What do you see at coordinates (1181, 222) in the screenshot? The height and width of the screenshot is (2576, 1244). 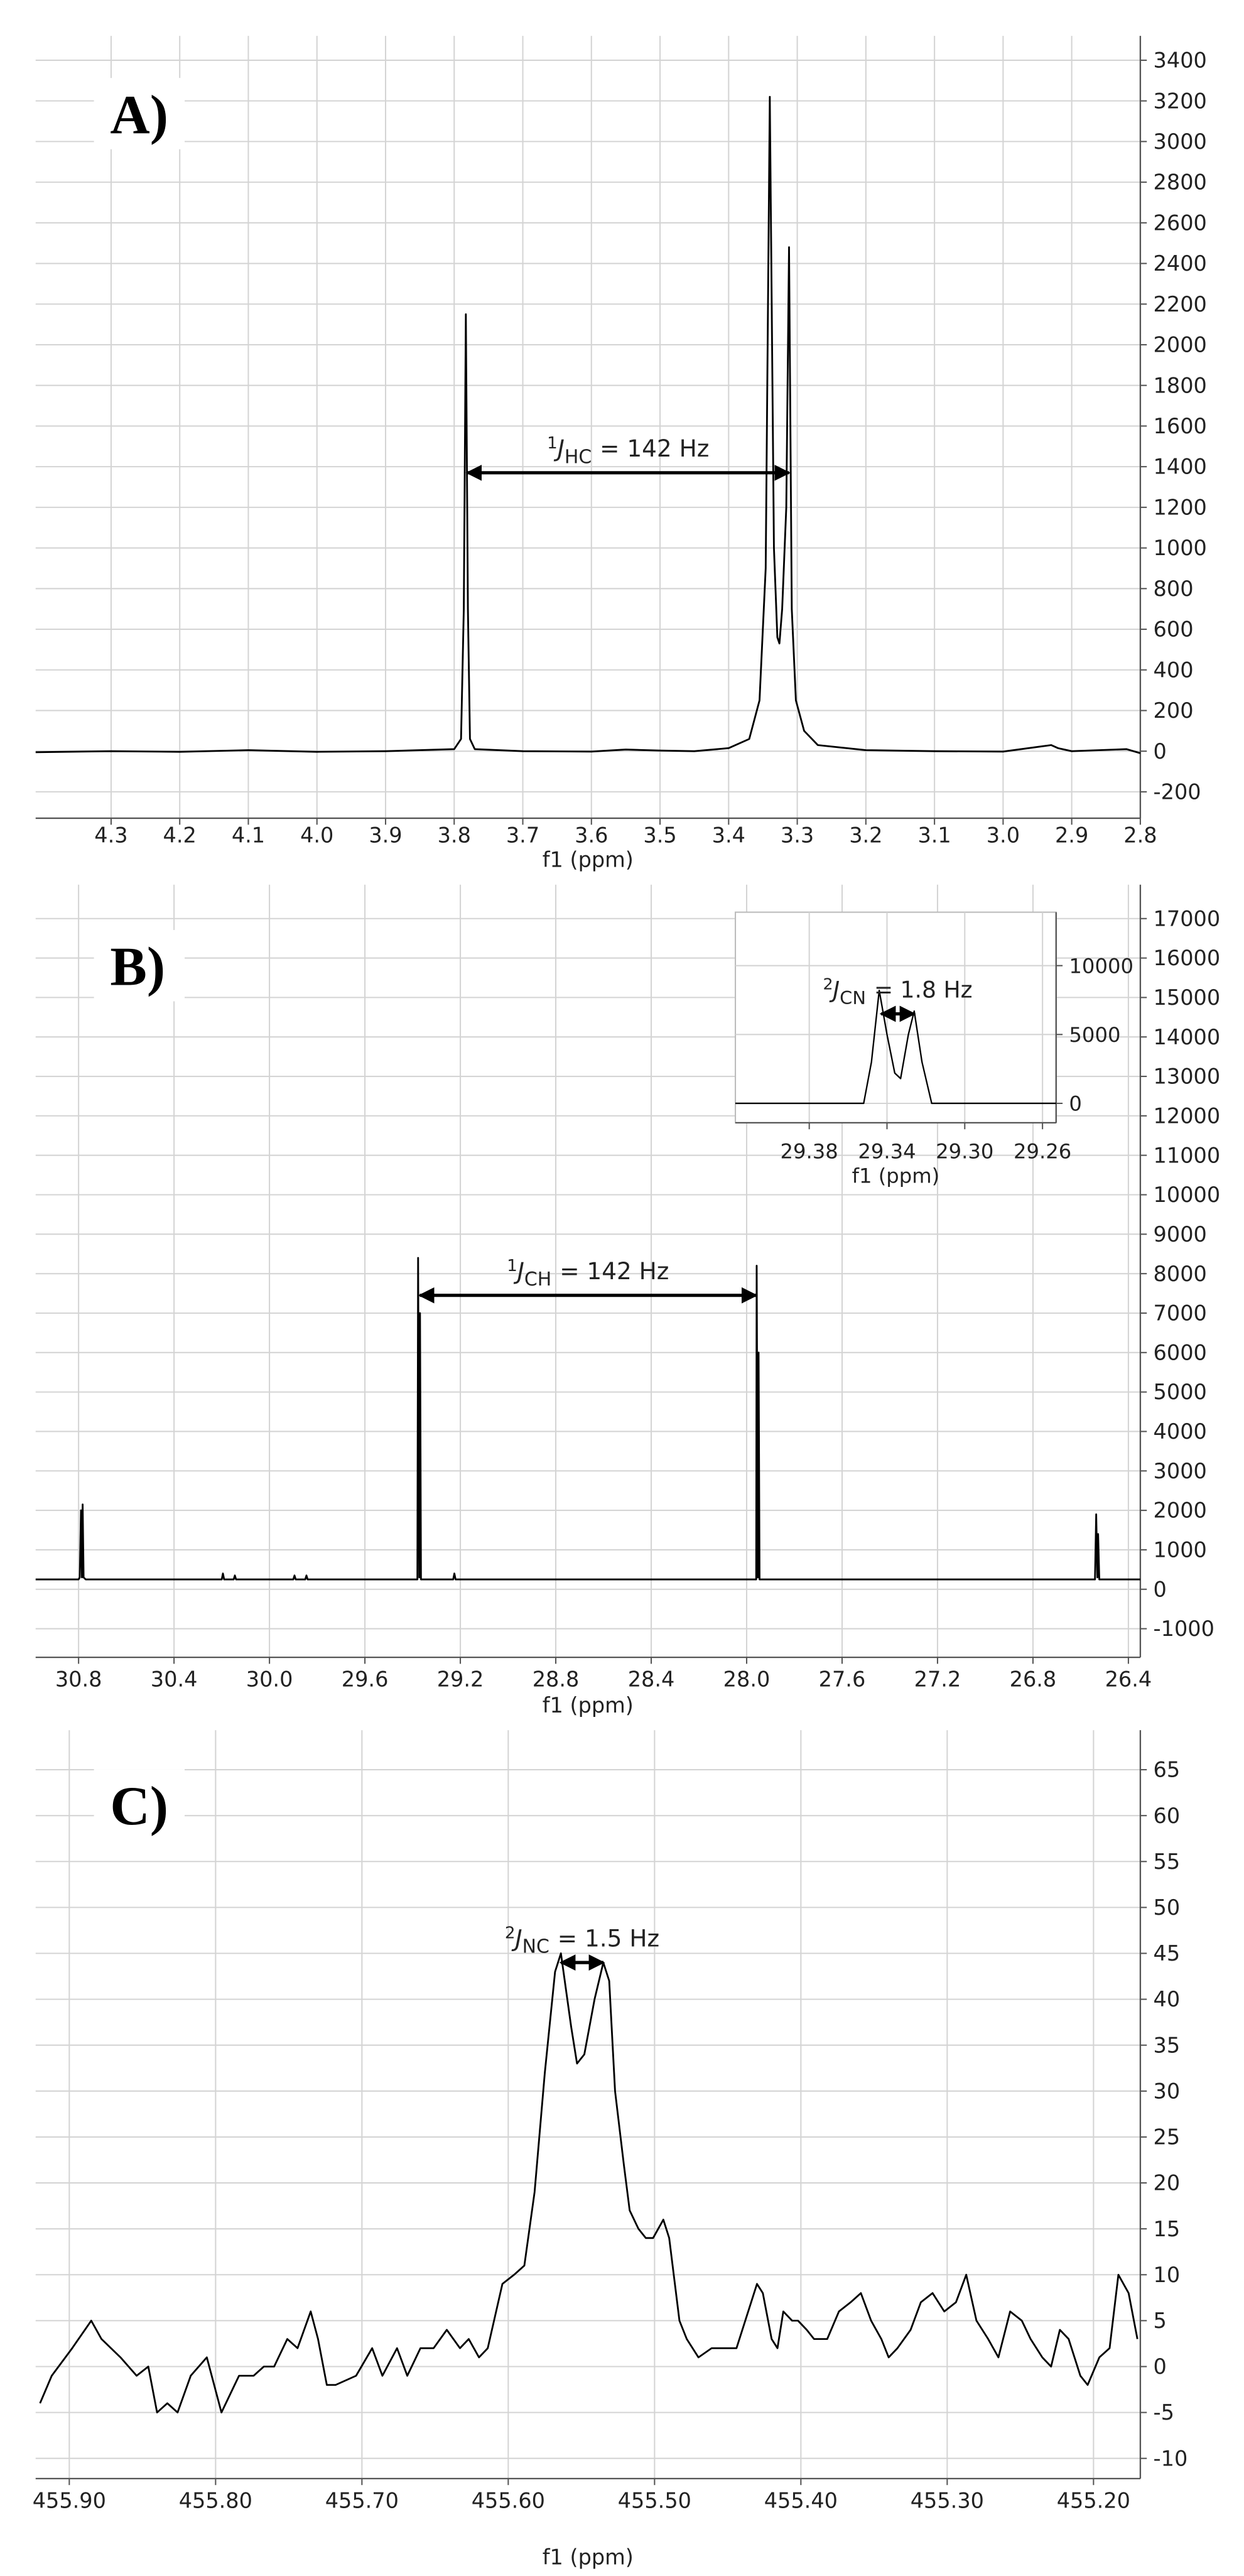 I see `y-tick-label: 2600` at bounding box center [1181, 222].